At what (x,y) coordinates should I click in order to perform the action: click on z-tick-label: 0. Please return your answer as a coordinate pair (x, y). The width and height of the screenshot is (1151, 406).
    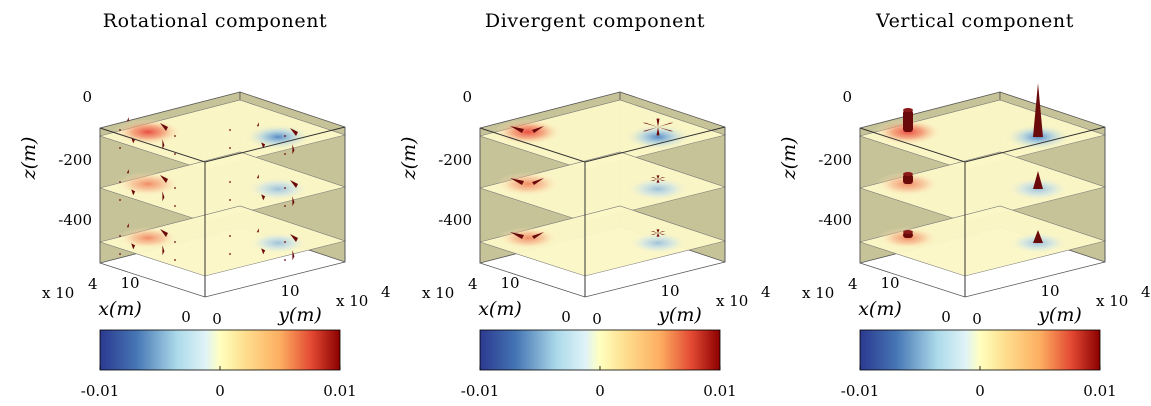
    Looking at the image, I should click on (847, 97).